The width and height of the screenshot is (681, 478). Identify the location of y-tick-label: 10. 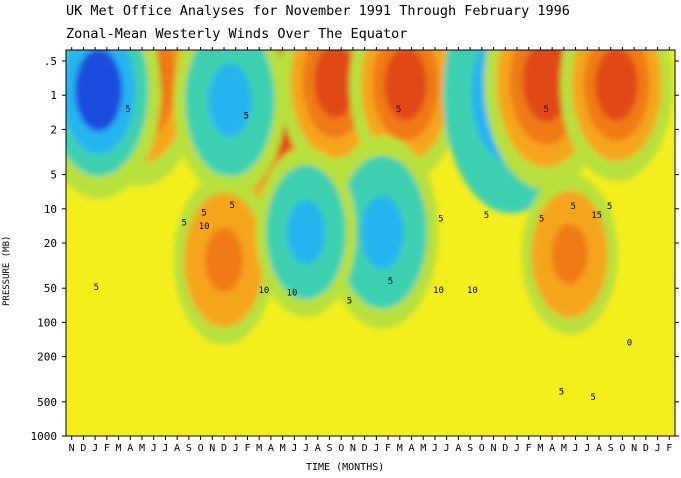
(50, 209).